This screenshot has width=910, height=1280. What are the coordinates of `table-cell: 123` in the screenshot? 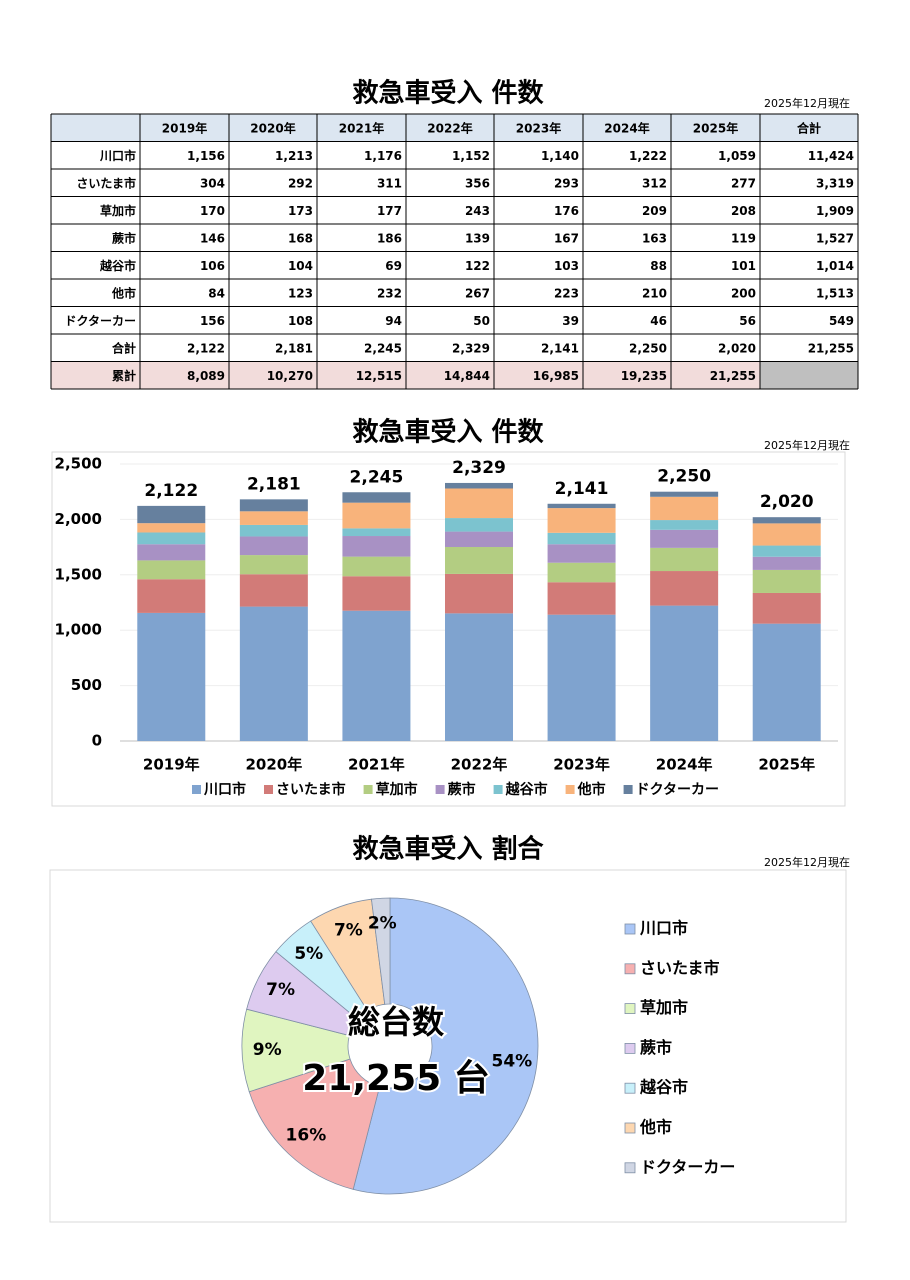 It's located at (300, 293).